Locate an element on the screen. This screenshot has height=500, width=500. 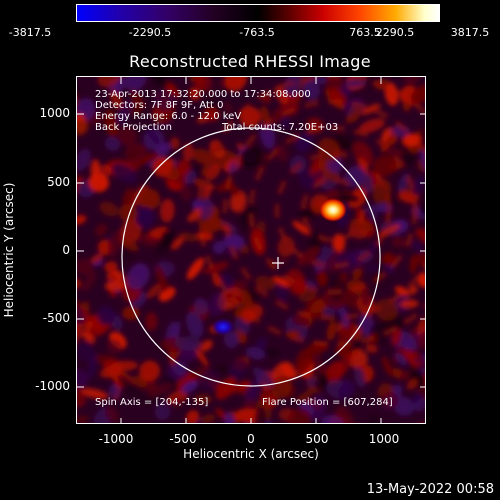
energy-range-label: Energy Range: 6.0 - 12.0 keV is located at coordinates (168, 116).